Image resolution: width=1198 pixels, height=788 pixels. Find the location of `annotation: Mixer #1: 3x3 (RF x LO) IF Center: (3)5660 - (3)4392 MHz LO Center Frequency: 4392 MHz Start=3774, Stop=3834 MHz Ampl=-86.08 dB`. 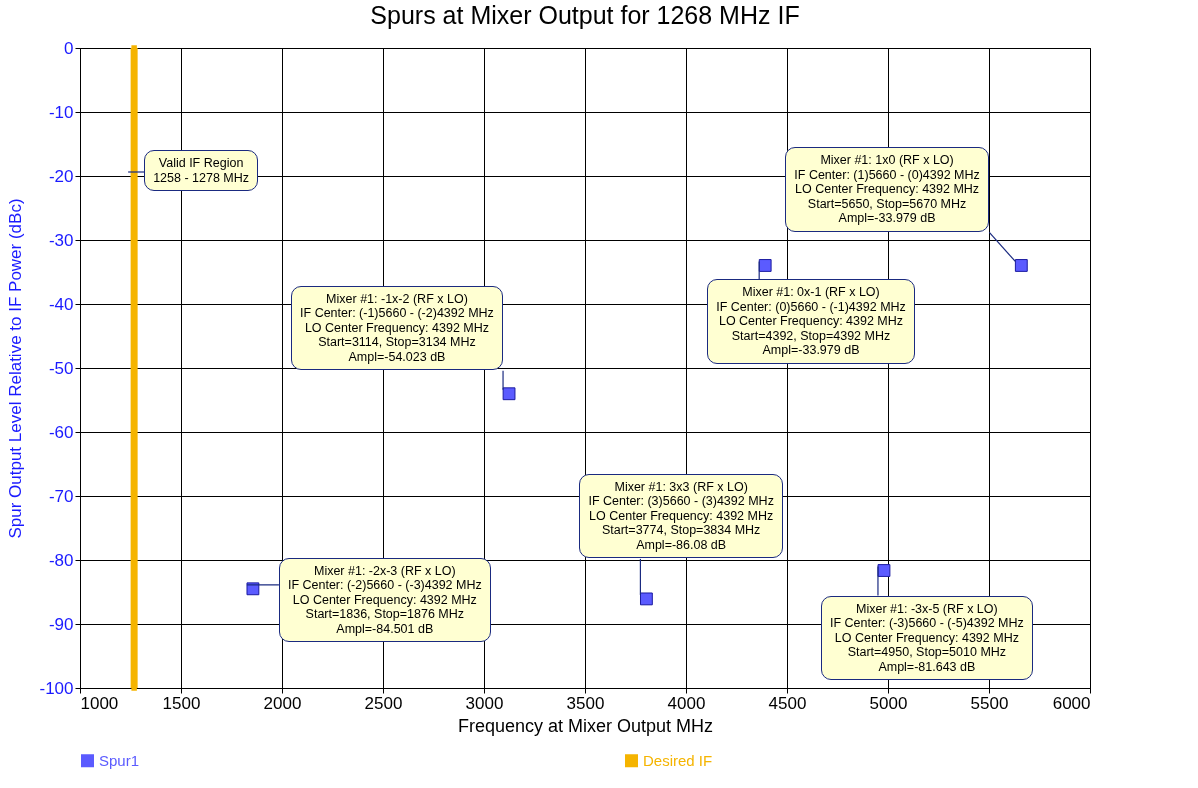

annotation: Mixer #1: 3x3 (RF x LO) IF Center: (3)5660 - (3)4392 MHz LO Center Frequency: 4392 MHz Start=3774, Stop=3834 MHz Ampl=-86.08 dB is located at coordinates (681, 516).